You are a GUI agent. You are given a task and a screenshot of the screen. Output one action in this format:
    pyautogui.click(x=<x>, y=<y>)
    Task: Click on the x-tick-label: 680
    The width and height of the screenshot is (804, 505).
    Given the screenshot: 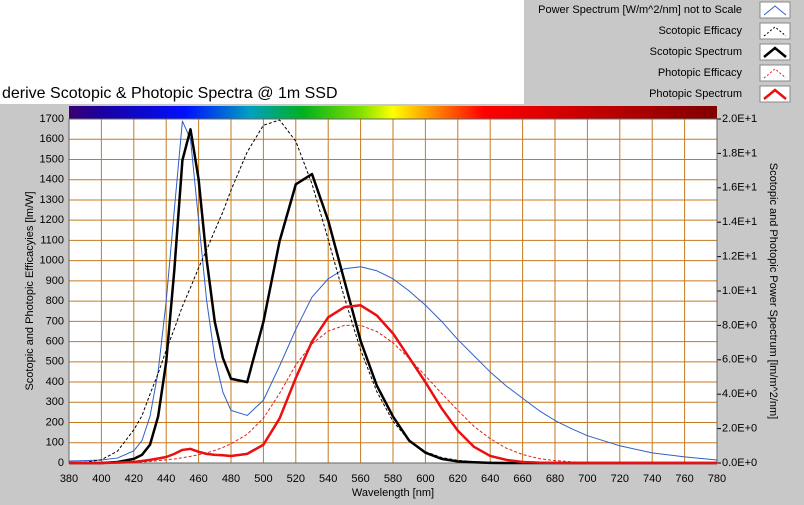 What is the action you would take?
    pyautogui.click(x=555, y=479)
    